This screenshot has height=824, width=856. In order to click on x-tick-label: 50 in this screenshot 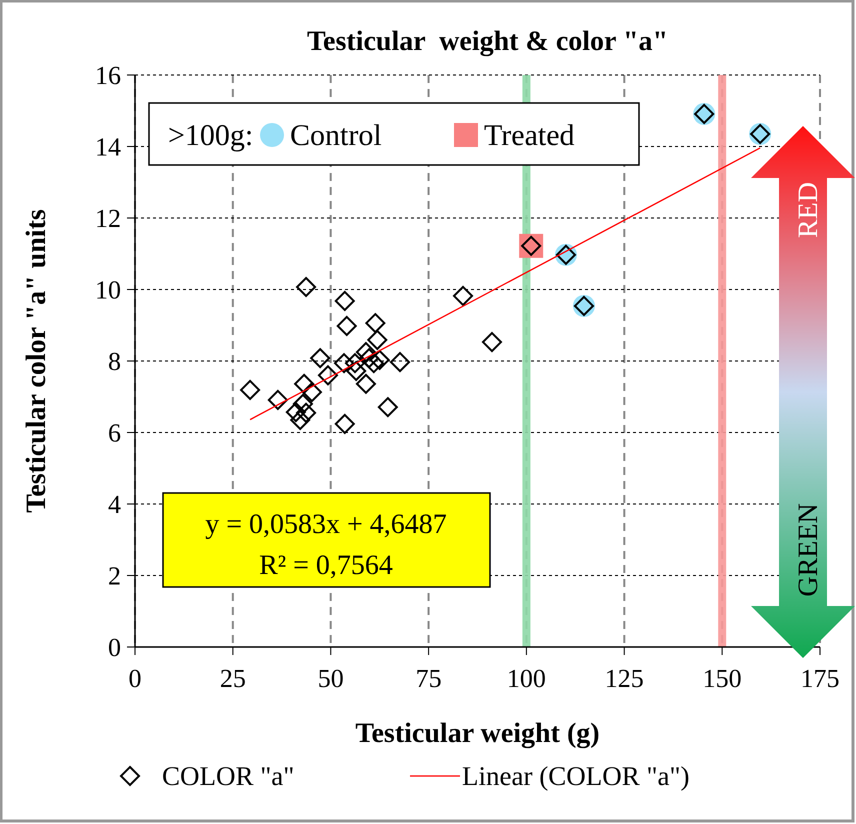, I will do `click(331, 678)`.